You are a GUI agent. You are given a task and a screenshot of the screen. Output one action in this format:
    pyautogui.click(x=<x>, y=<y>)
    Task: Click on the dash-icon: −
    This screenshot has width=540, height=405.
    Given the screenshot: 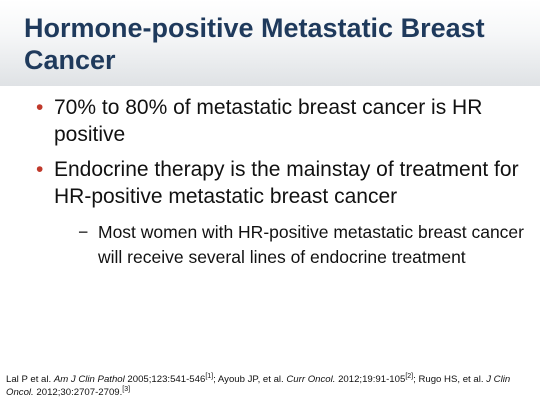 What is the action you would take?
    pyautogui.click(x=83, y=232)
    